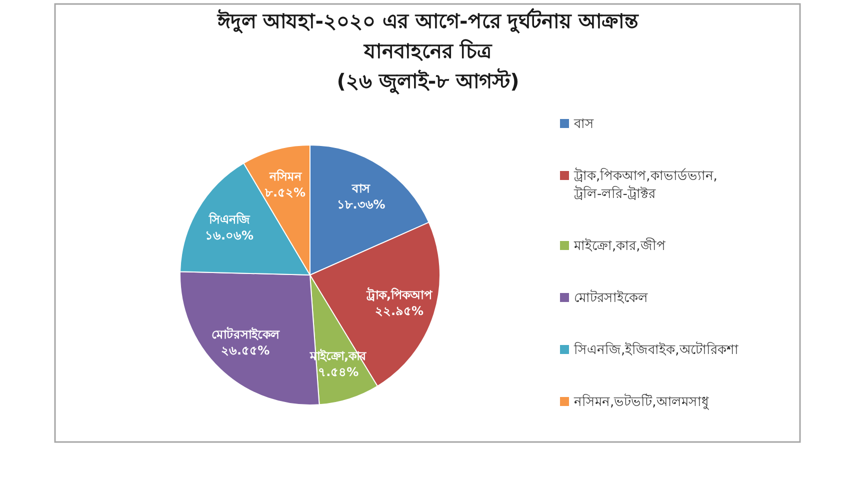  Describe the element at coordinates (655, 350) in the screenshot. I see `legend-label: সিএনজি,ইজিবাইক,অটোরিকশা` at that location.